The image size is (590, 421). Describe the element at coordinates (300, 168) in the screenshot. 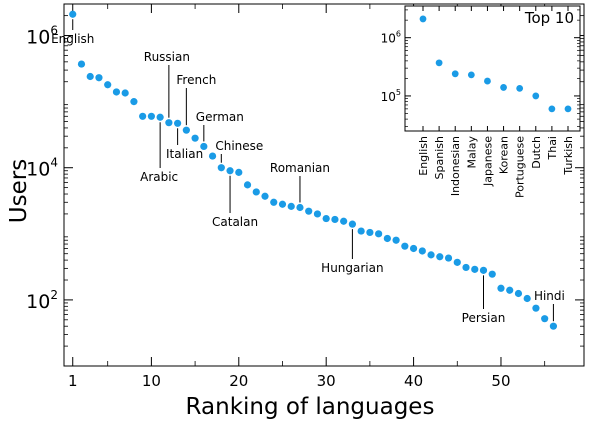

I see `annotation-label: Romanian` at that location.